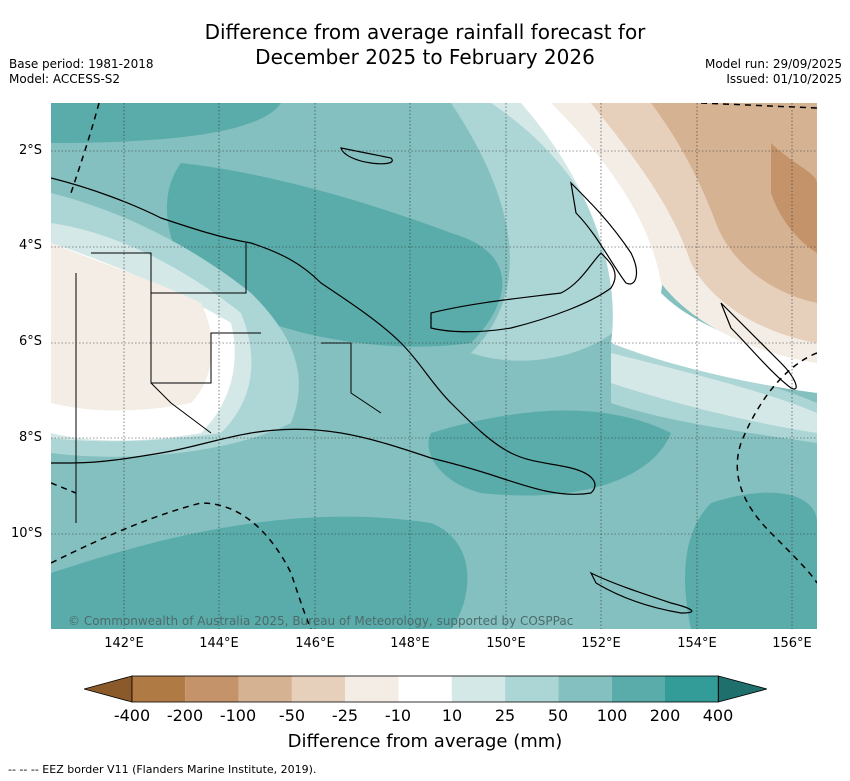  What do you see at coordinates (315, 643) in the screenshot?
I see `lon-label: 146°E` at bounding box center [315, 643].